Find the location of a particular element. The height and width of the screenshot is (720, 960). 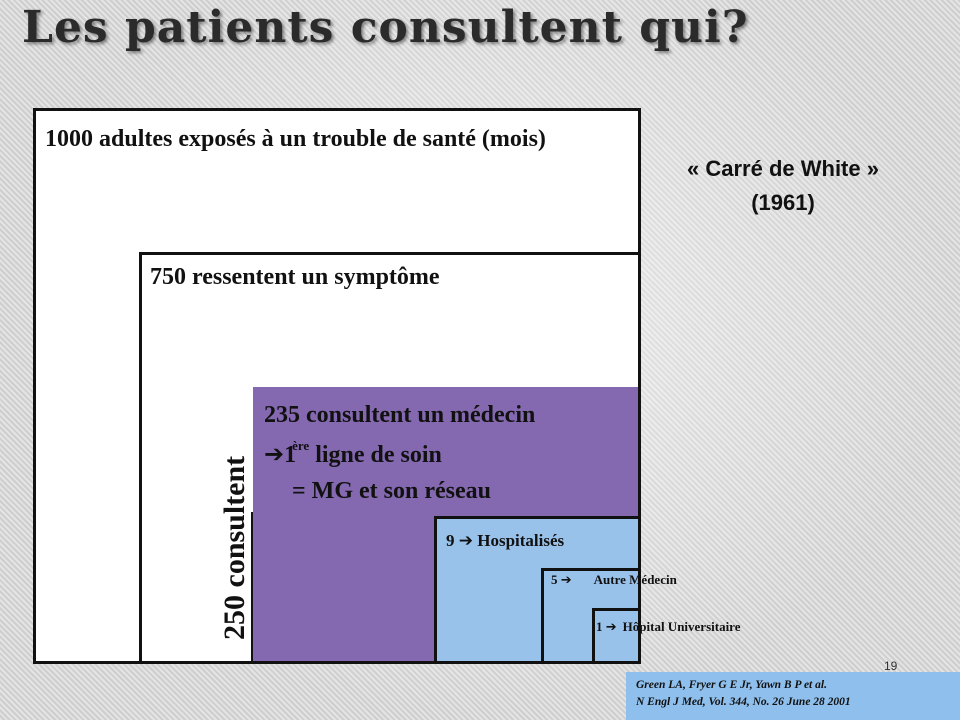

label-250-consult: 250 consultent is located at coordinates (234, 547).